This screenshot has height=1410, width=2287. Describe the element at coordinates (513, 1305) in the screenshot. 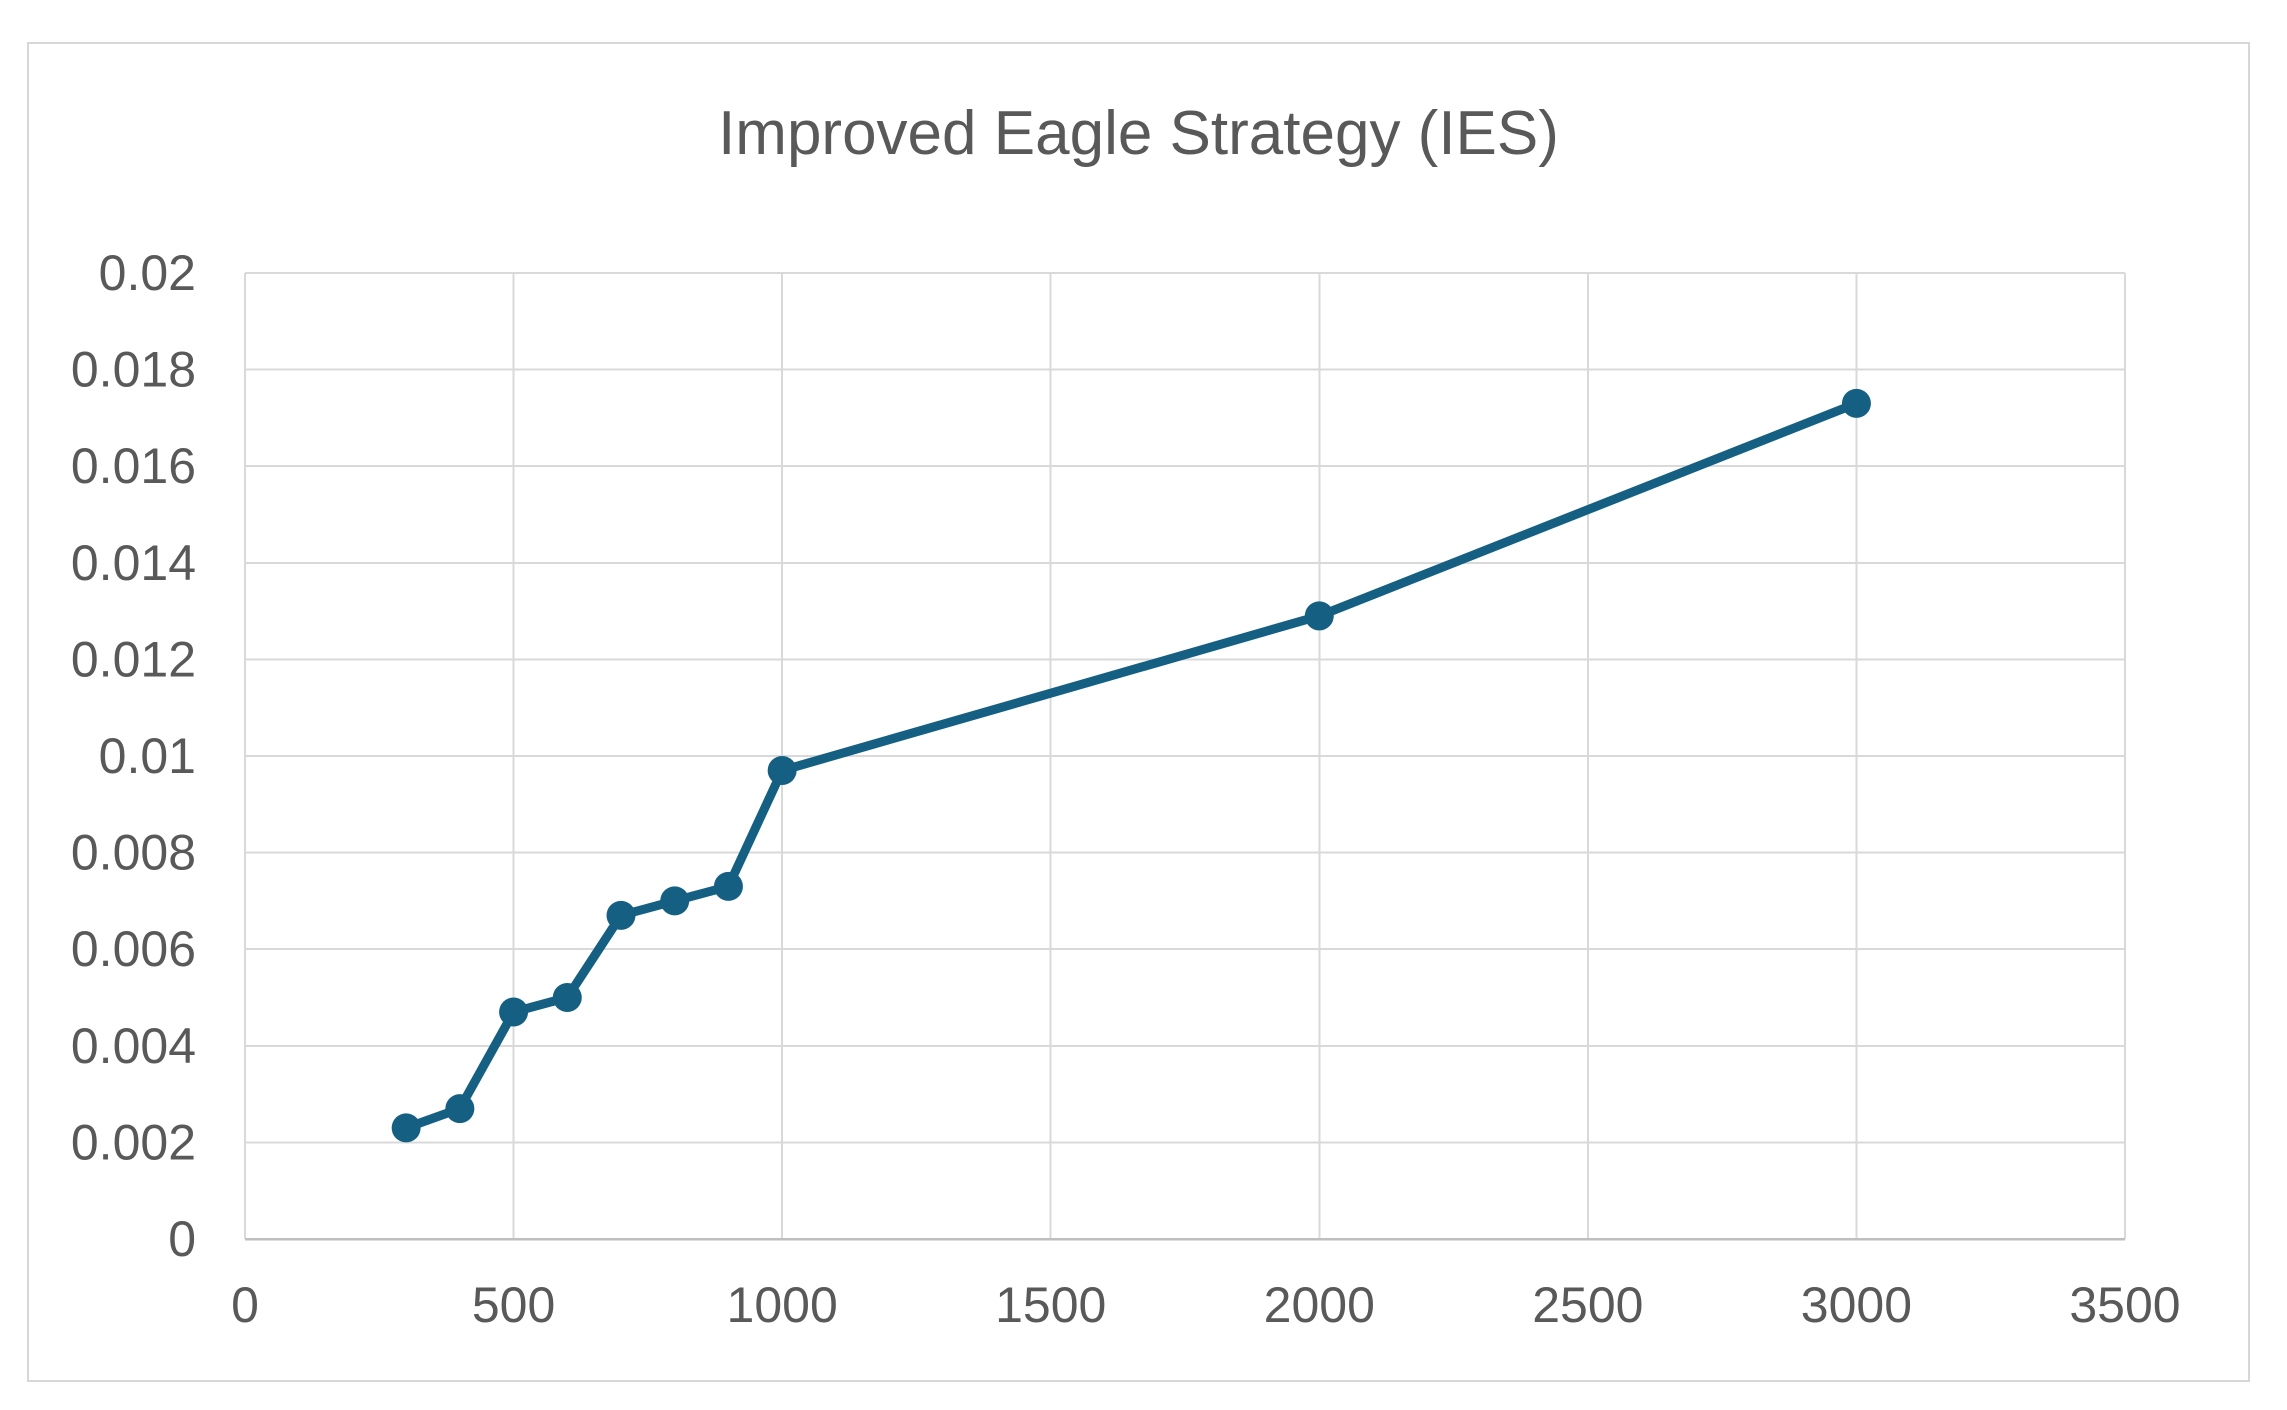

I see `x-tick-label: 500` at that location.